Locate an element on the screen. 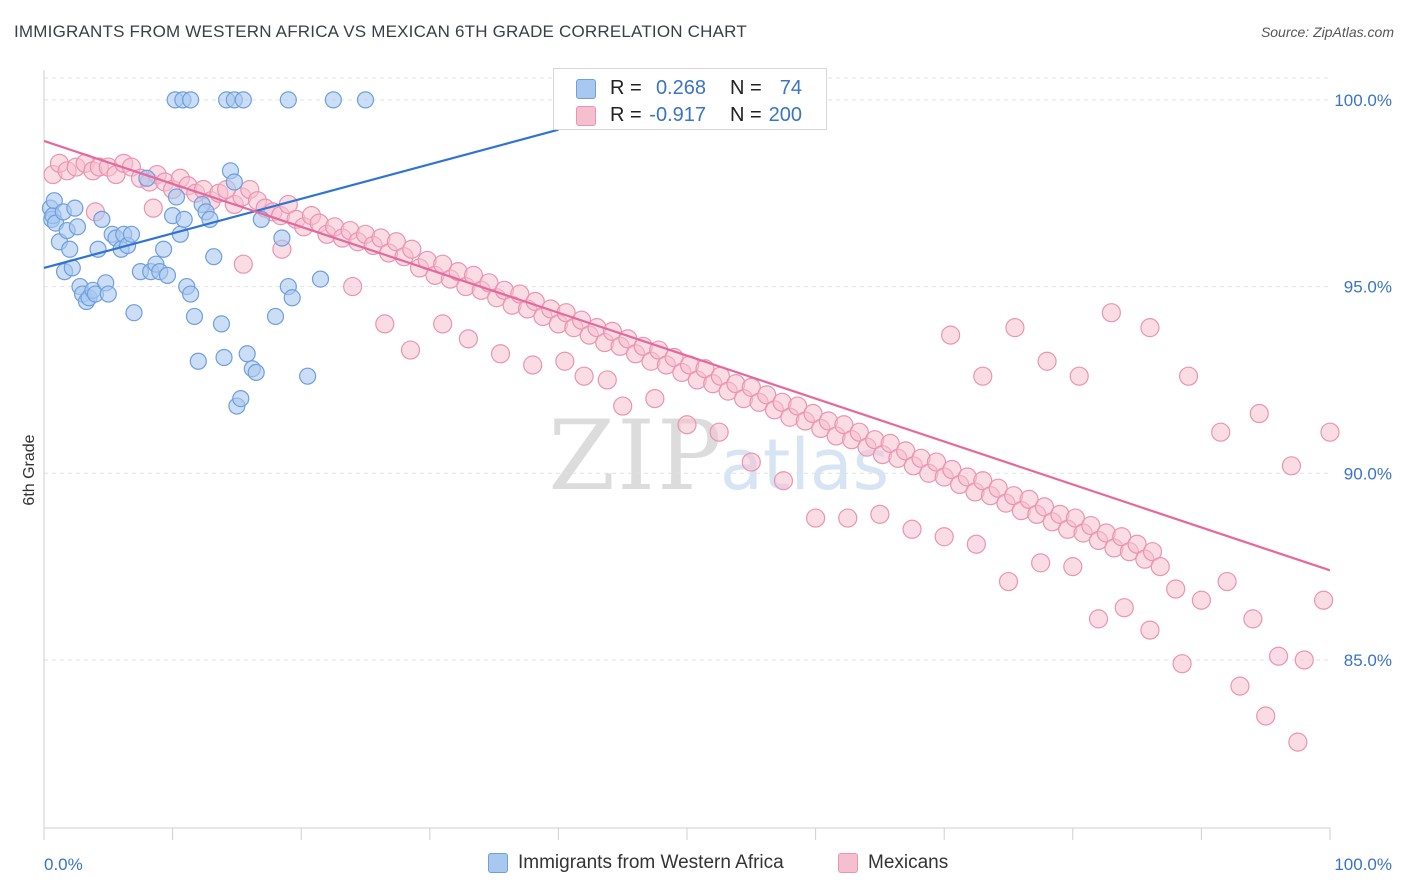  watermark-zip: ZIP is located at coordinates (635, 456).